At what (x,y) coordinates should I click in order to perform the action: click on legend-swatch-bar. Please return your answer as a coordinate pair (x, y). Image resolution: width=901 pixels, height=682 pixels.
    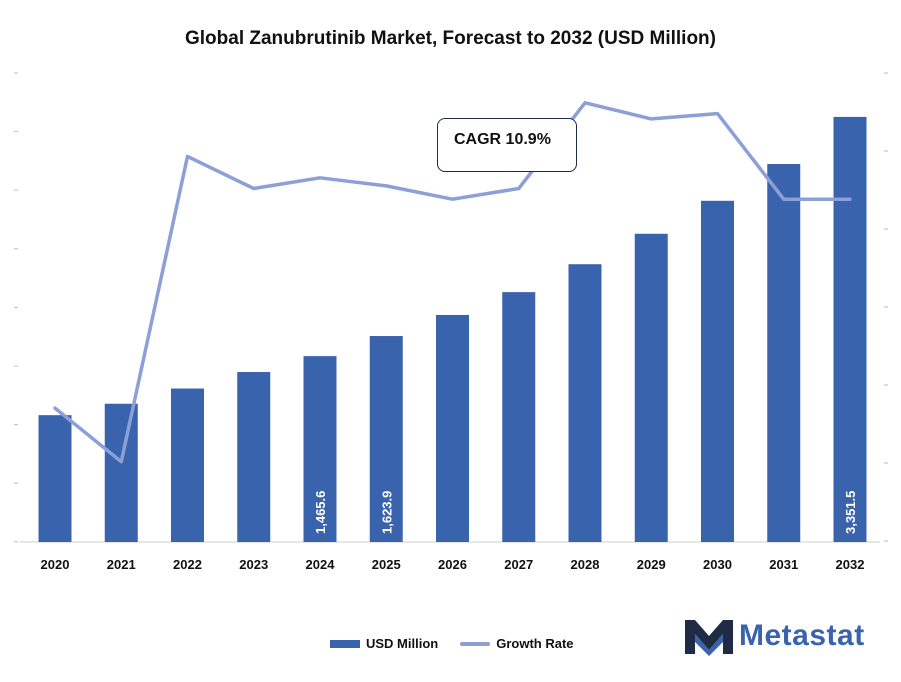
    Looking at the image, I should click on (345, 643).